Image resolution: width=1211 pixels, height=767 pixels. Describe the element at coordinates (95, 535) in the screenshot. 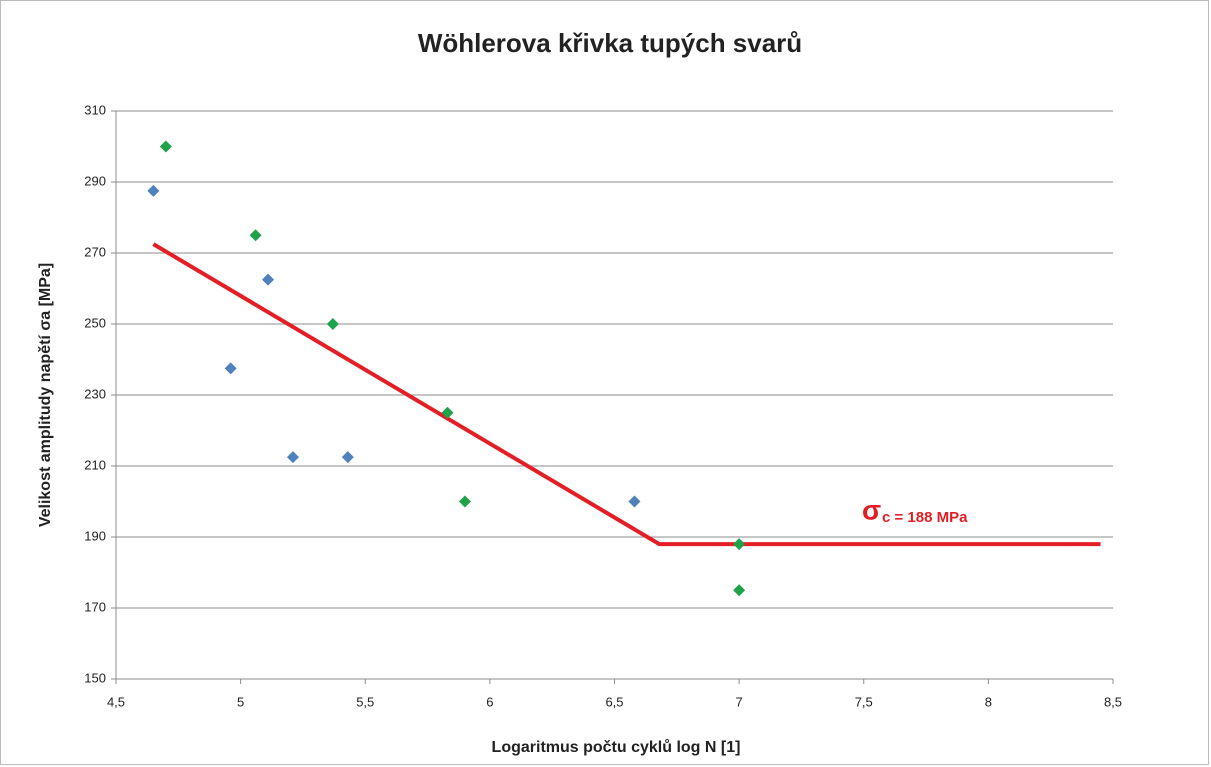

I see `y-tick-label: 190` at that location.